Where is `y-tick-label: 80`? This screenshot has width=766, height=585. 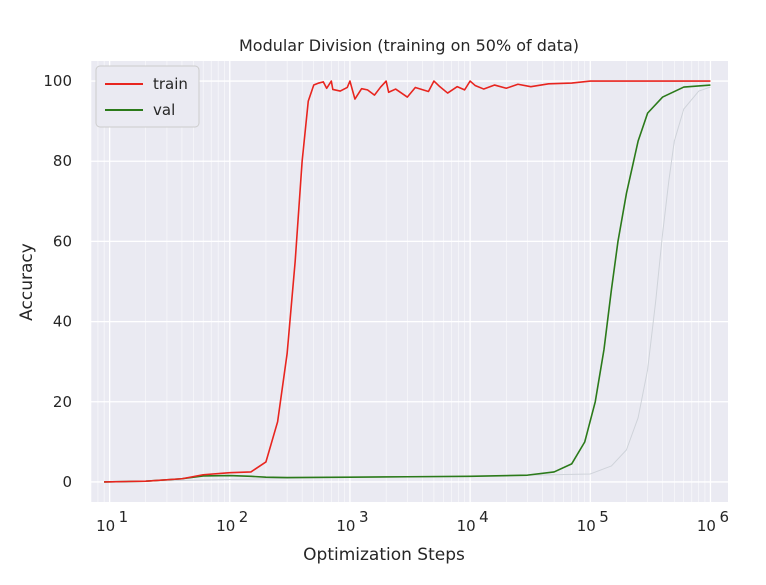
y-tick-label: 80 is located at coordinates (62, 161).